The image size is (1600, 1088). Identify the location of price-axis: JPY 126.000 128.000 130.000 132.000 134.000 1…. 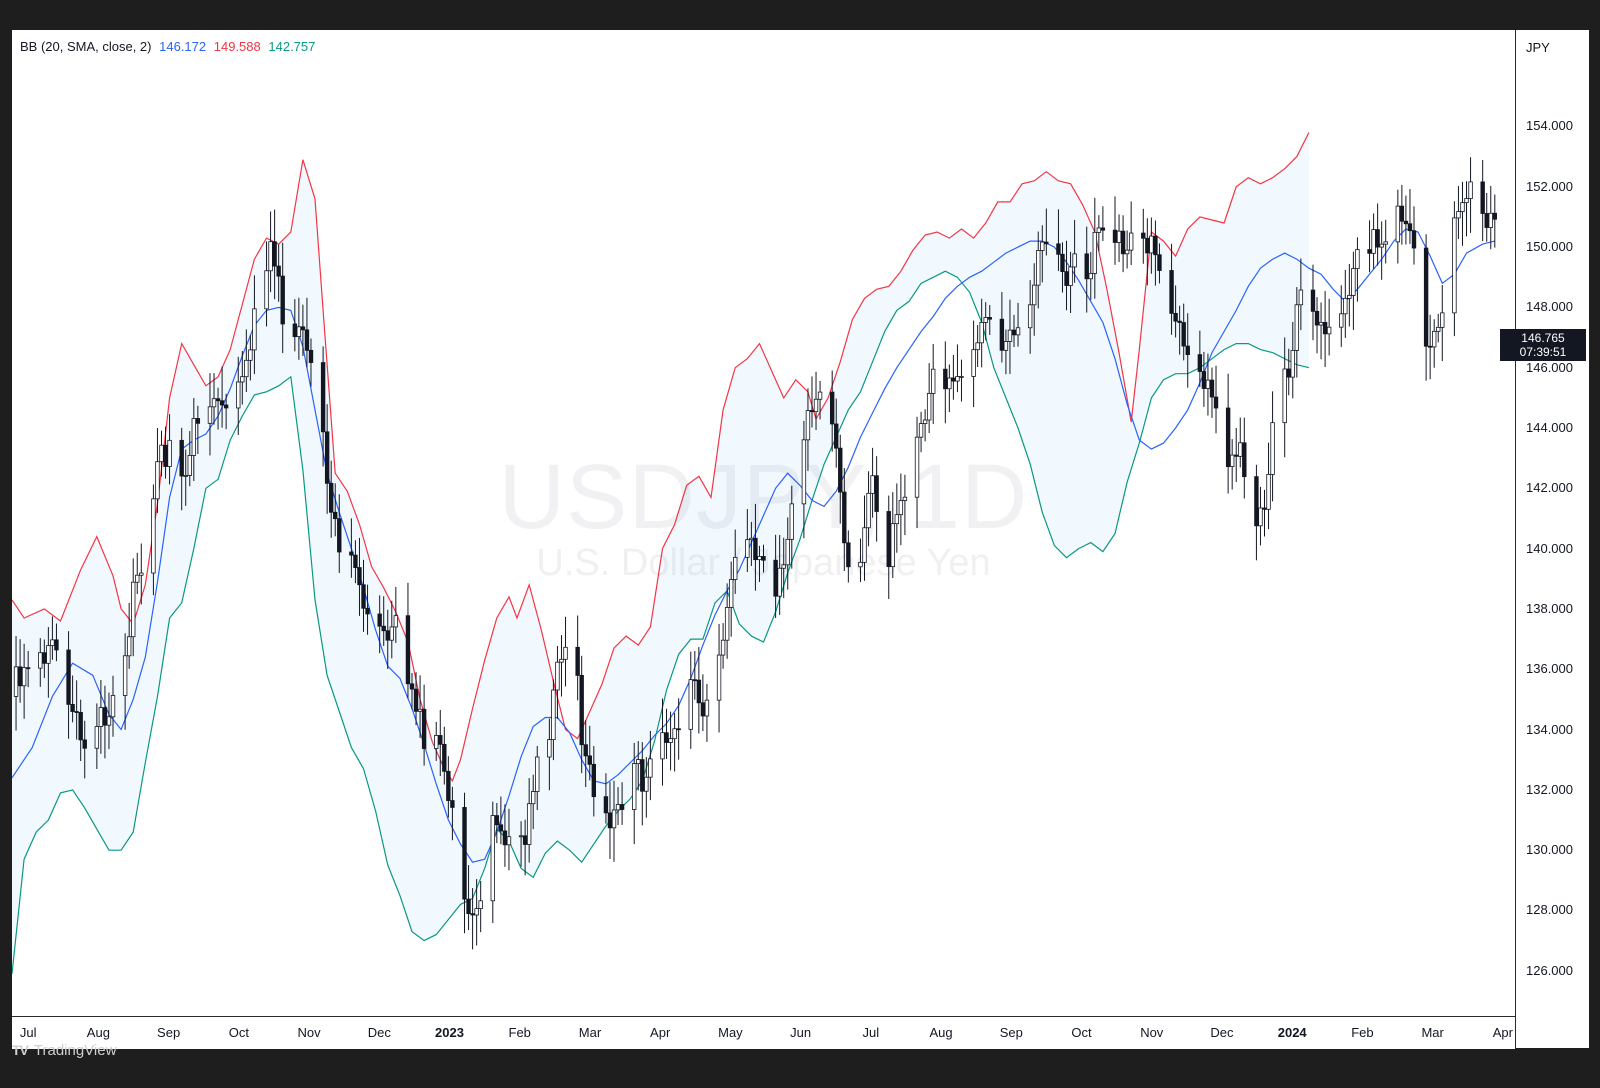
(1552, 539).